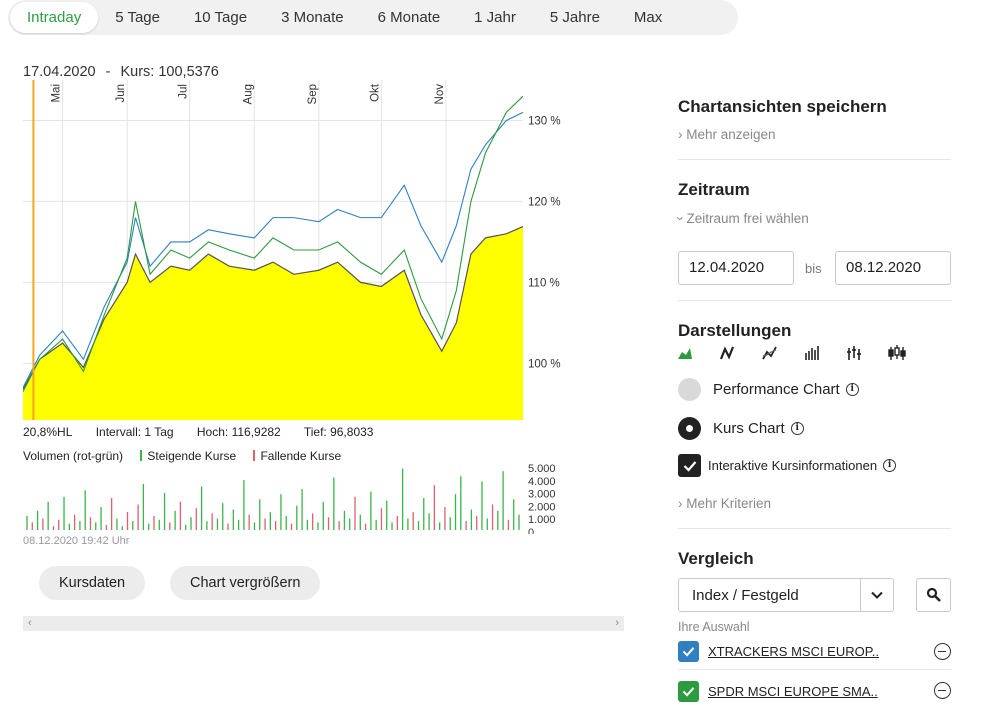 The image size is (996, 720). What do you see at coordinates (273, 307) in the screenshot?
I see `price-line` at bounding box center [273, 307].